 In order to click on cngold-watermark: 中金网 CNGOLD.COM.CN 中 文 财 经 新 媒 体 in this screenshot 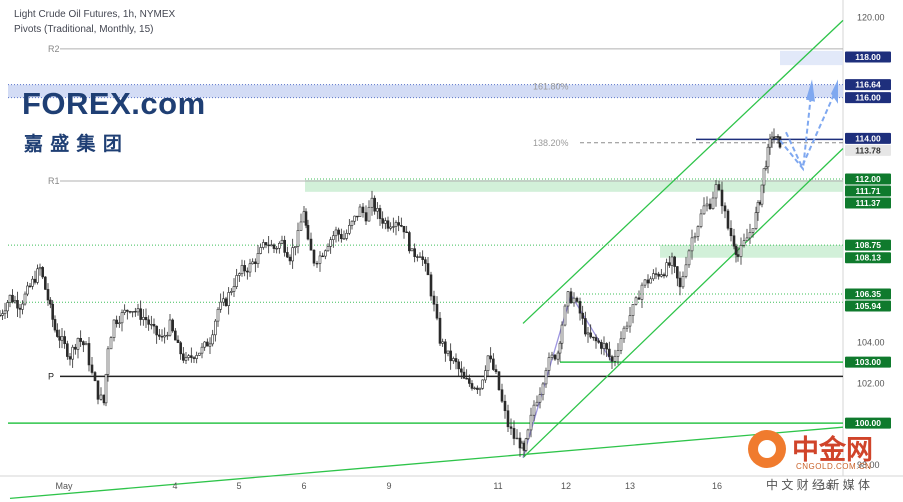, I will do `click(823, 461)`.